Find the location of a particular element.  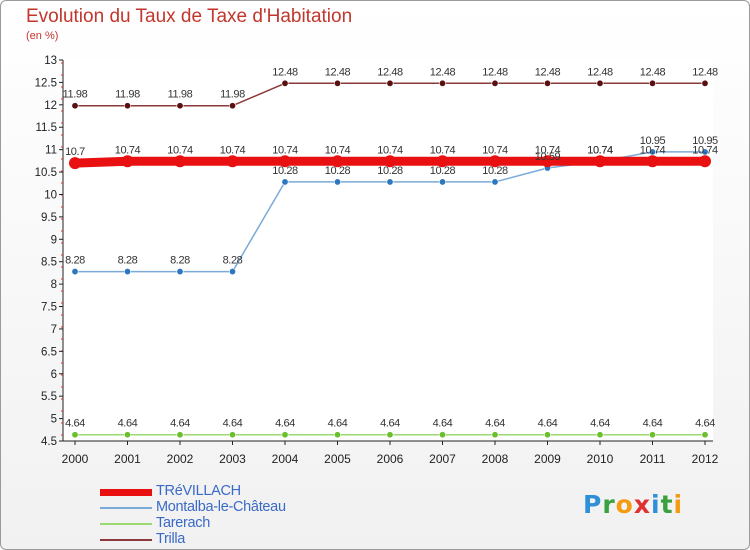

legend-item-montalba: Montalba-le-Château is located at coordinates (250, 507).